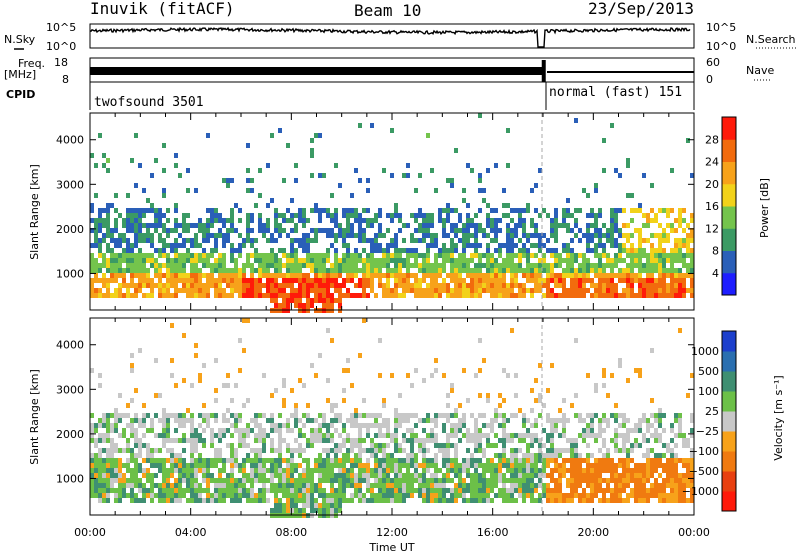 The width and height of the screenshot is (800, 554). Describe the element at coordinates (162, 9) in the screenshot. I see `site-title: Inuvik (fitACF)` at that location.